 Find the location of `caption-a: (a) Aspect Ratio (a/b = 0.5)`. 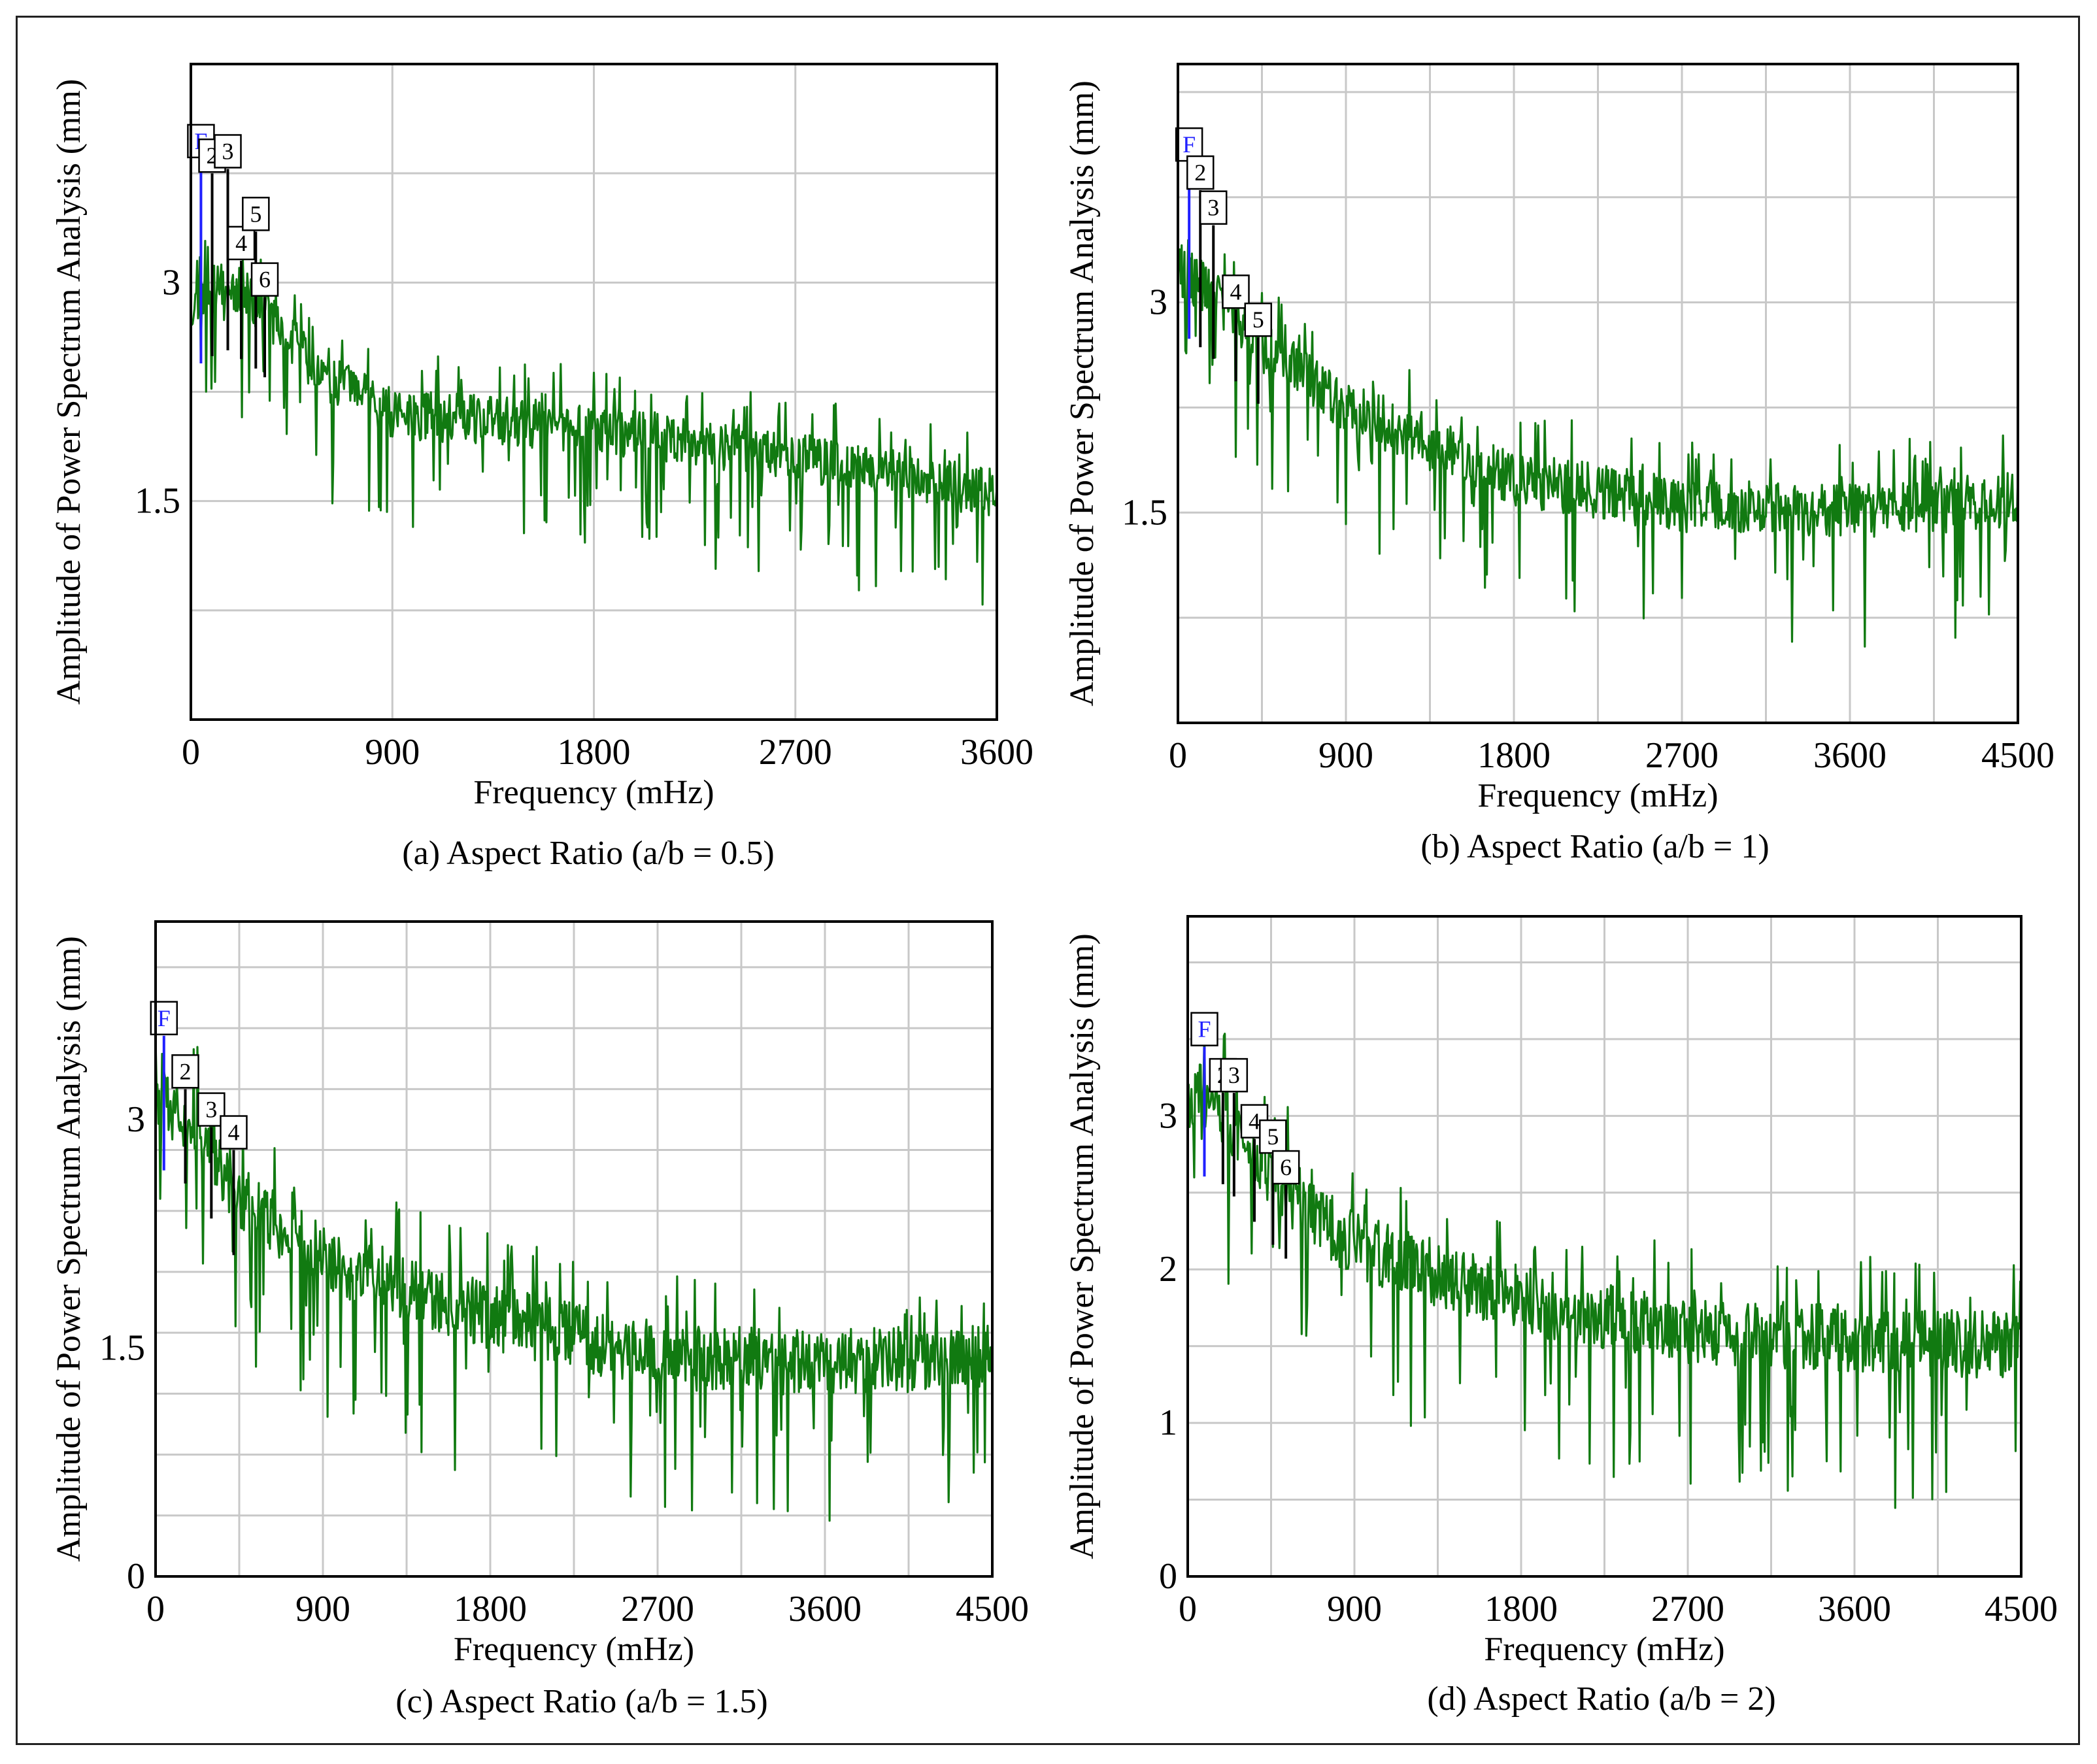

caption-a: (a) Aspect Ratio (a/b = 0.5) is located at coordinates (588, 853).